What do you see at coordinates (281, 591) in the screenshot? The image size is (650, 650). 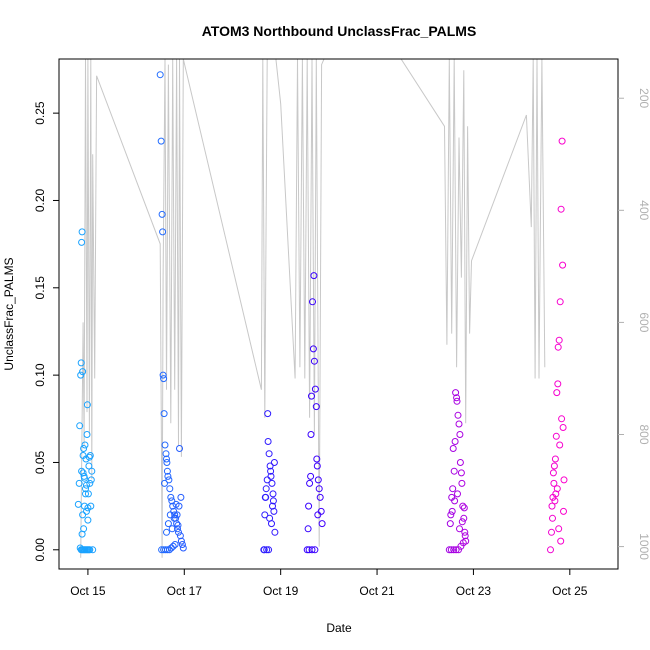 I see `x-tick-label: Oct 19` at bounding box center [281, 591].